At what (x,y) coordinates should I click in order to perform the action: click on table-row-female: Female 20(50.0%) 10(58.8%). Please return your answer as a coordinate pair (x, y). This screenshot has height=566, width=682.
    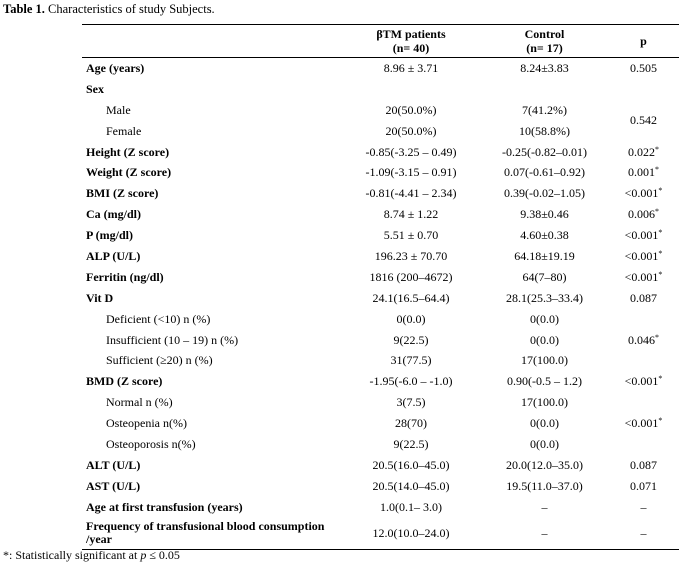
    Looking at the image, I should click on (380, 130).